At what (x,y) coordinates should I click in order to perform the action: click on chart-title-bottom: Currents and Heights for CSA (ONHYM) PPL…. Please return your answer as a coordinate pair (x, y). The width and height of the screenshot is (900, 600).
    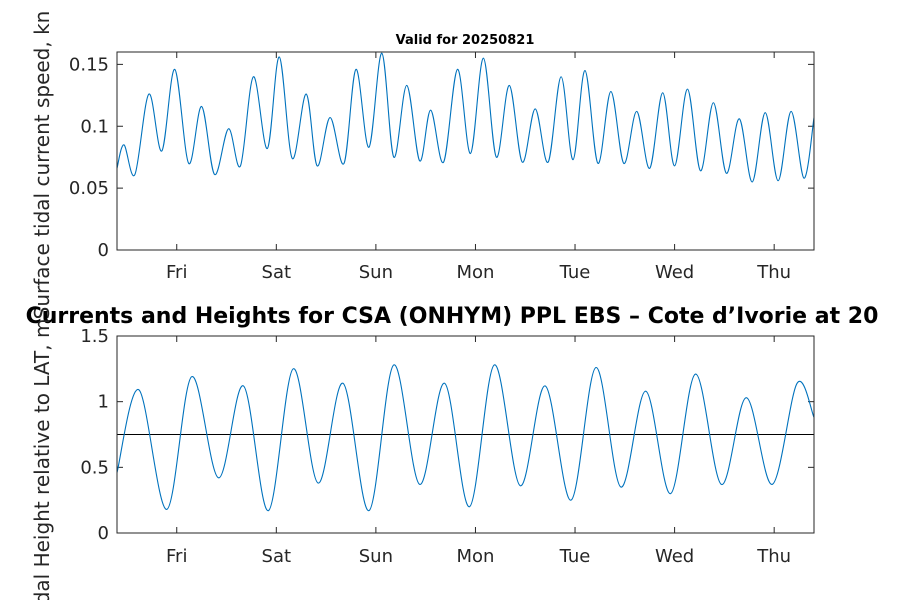
    Looking at the image, I should click on (452, 316).